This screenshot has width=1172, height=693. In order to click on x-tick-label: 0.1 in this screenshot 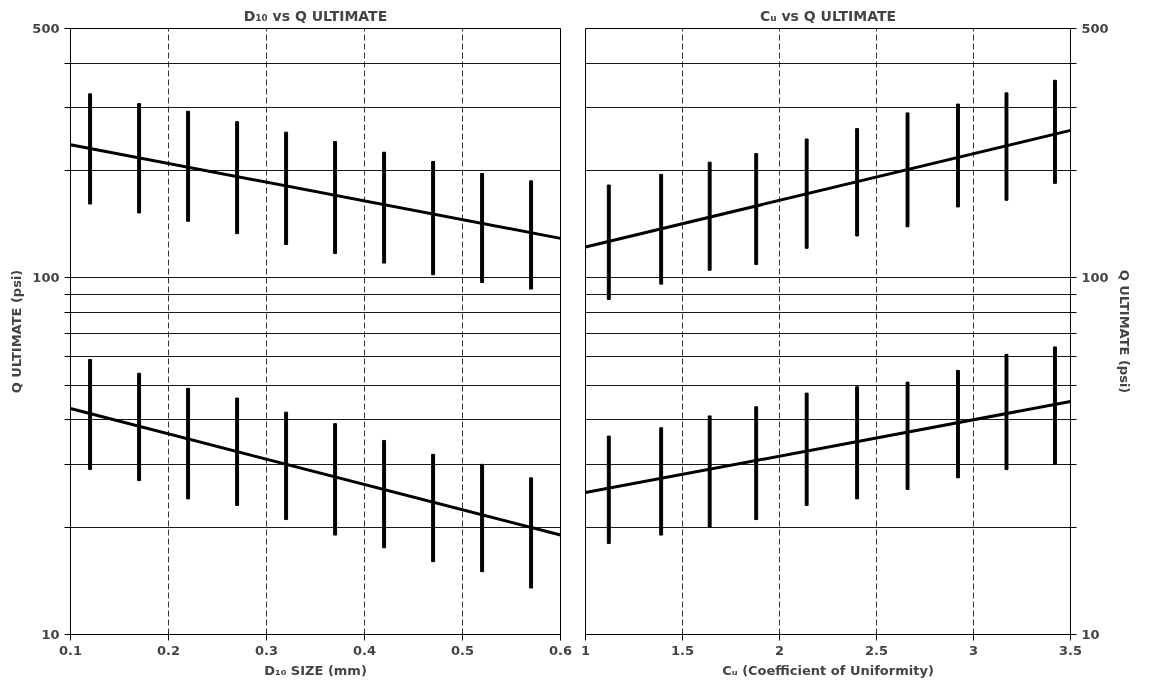, I will do `click(70, 650)`.